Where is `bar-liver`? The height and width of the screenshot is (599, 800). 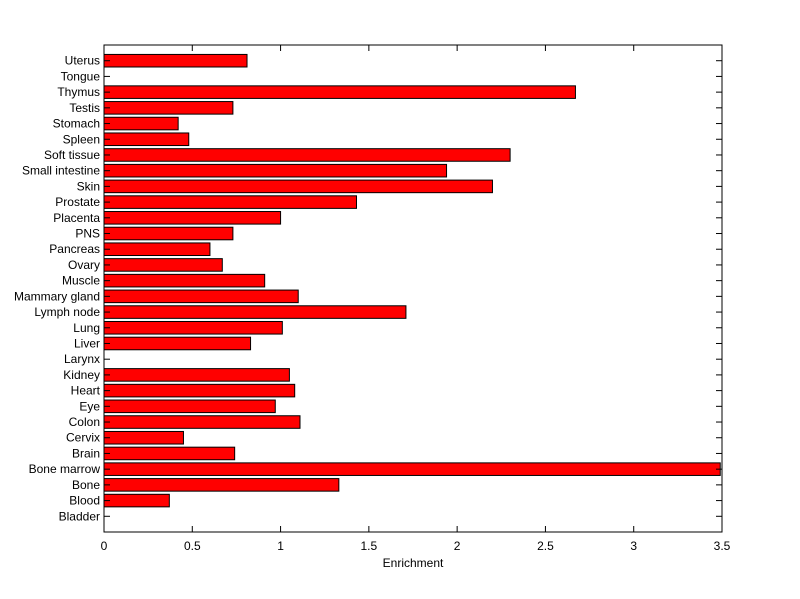 bar-liver is located at coordinates (177, 343).